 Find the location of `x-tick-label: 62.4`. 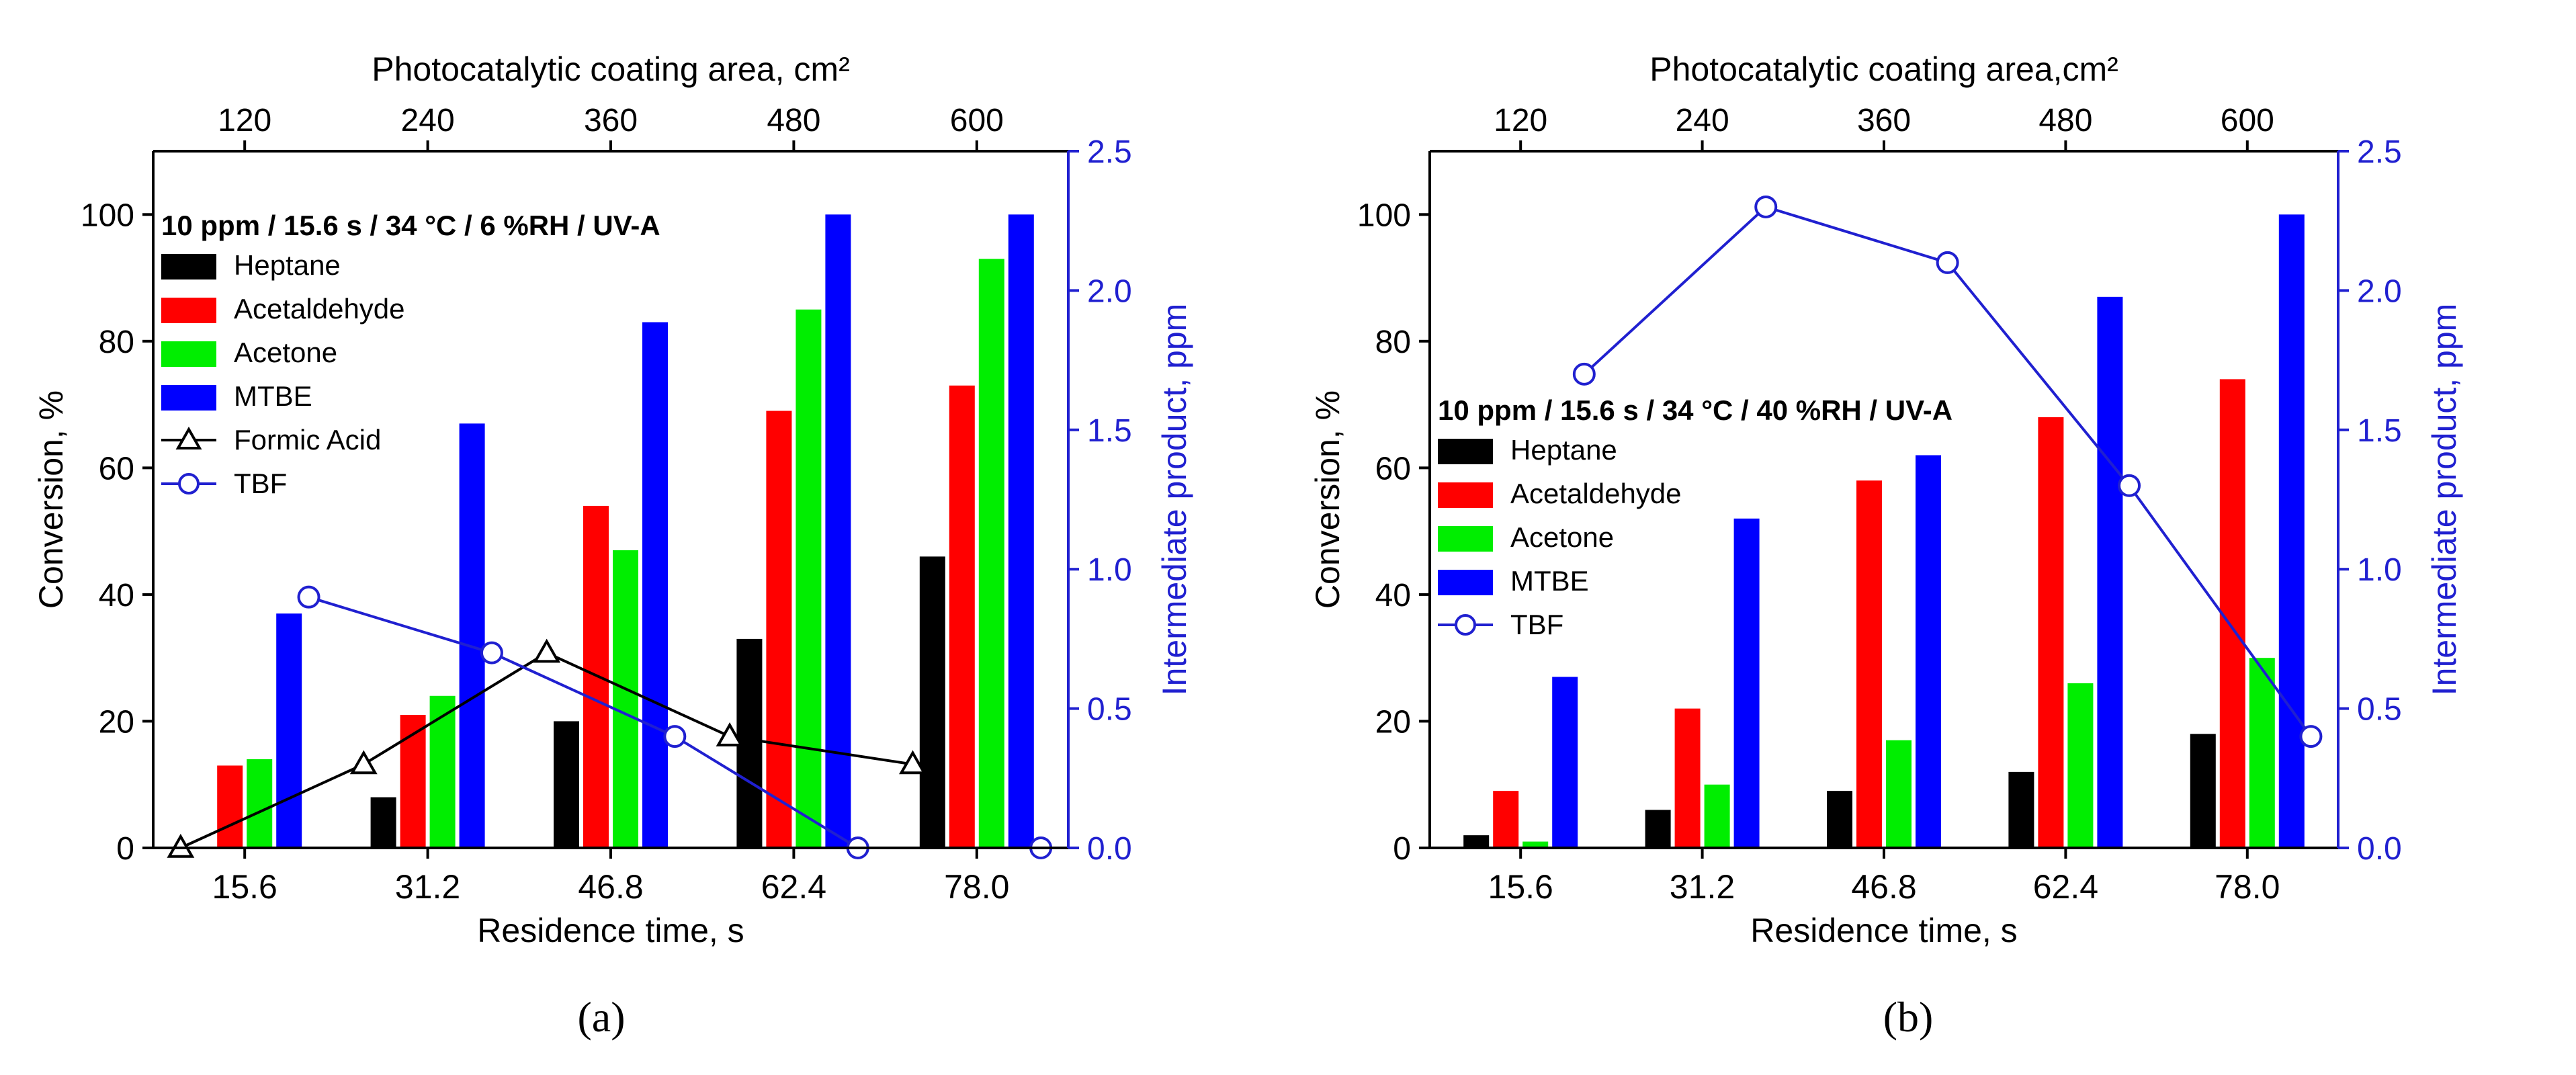

x-tick-label: 62.4 is located at coordinates (2065, 887).